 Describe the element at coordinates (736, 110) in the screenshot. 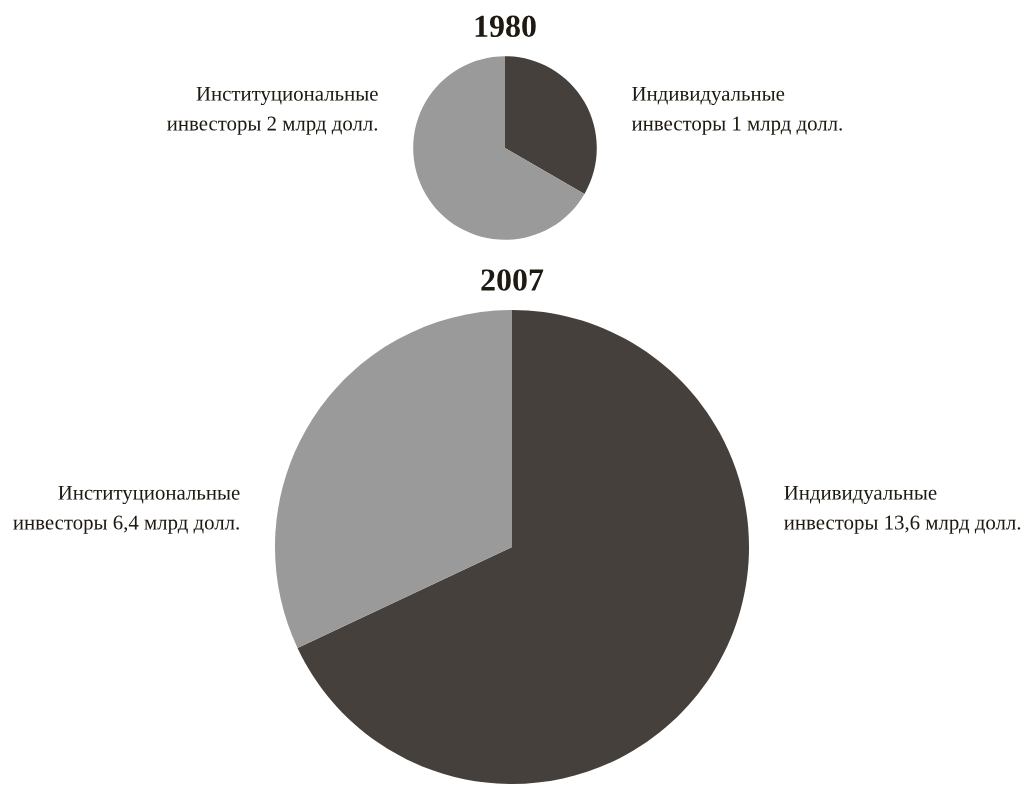

I see `slice-label: Индивидуальные инвесторы 1 млрд долл.` at that location.